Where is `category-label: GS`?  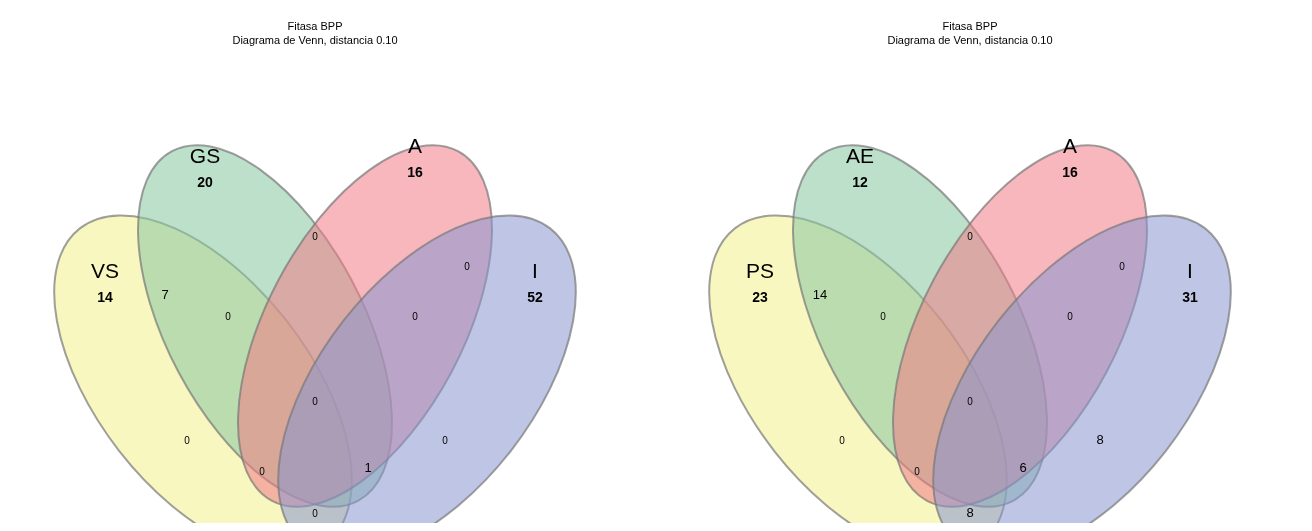 category-label: GS is located at coordinates (205, 155).